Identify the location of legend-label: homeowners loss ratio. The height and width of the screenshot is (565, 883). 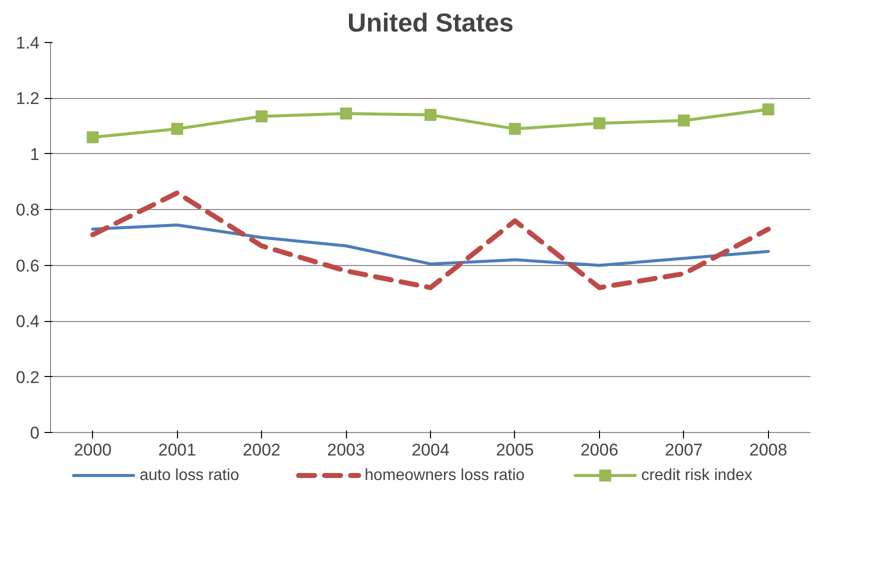
(444, 475).